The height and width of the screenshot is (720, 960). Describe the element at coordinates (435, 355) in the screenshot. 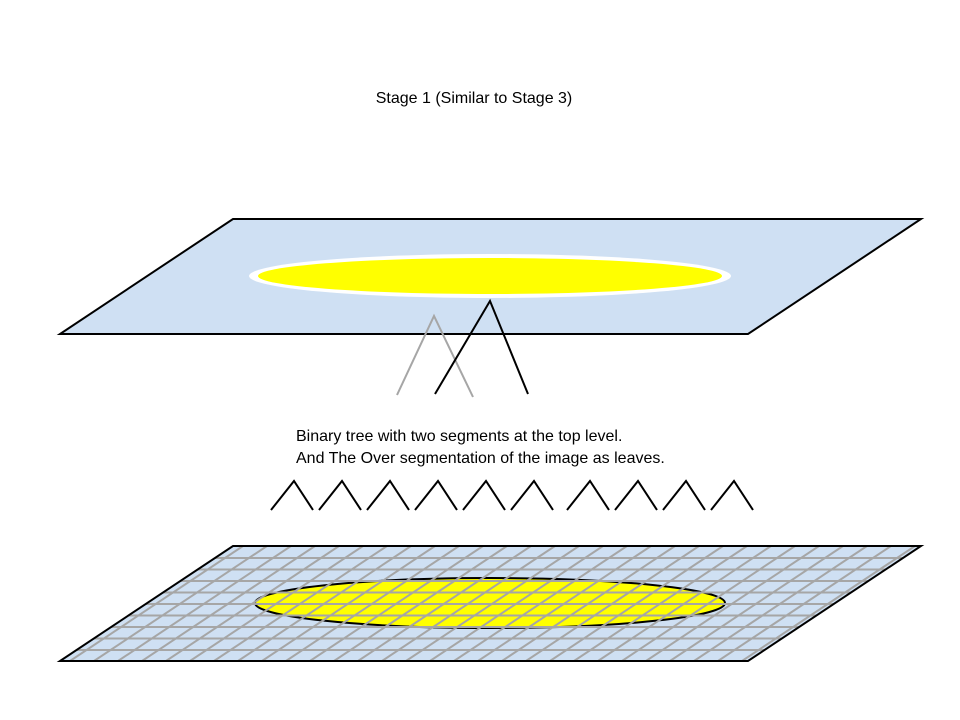

I see `tree-branch-light` at that location.